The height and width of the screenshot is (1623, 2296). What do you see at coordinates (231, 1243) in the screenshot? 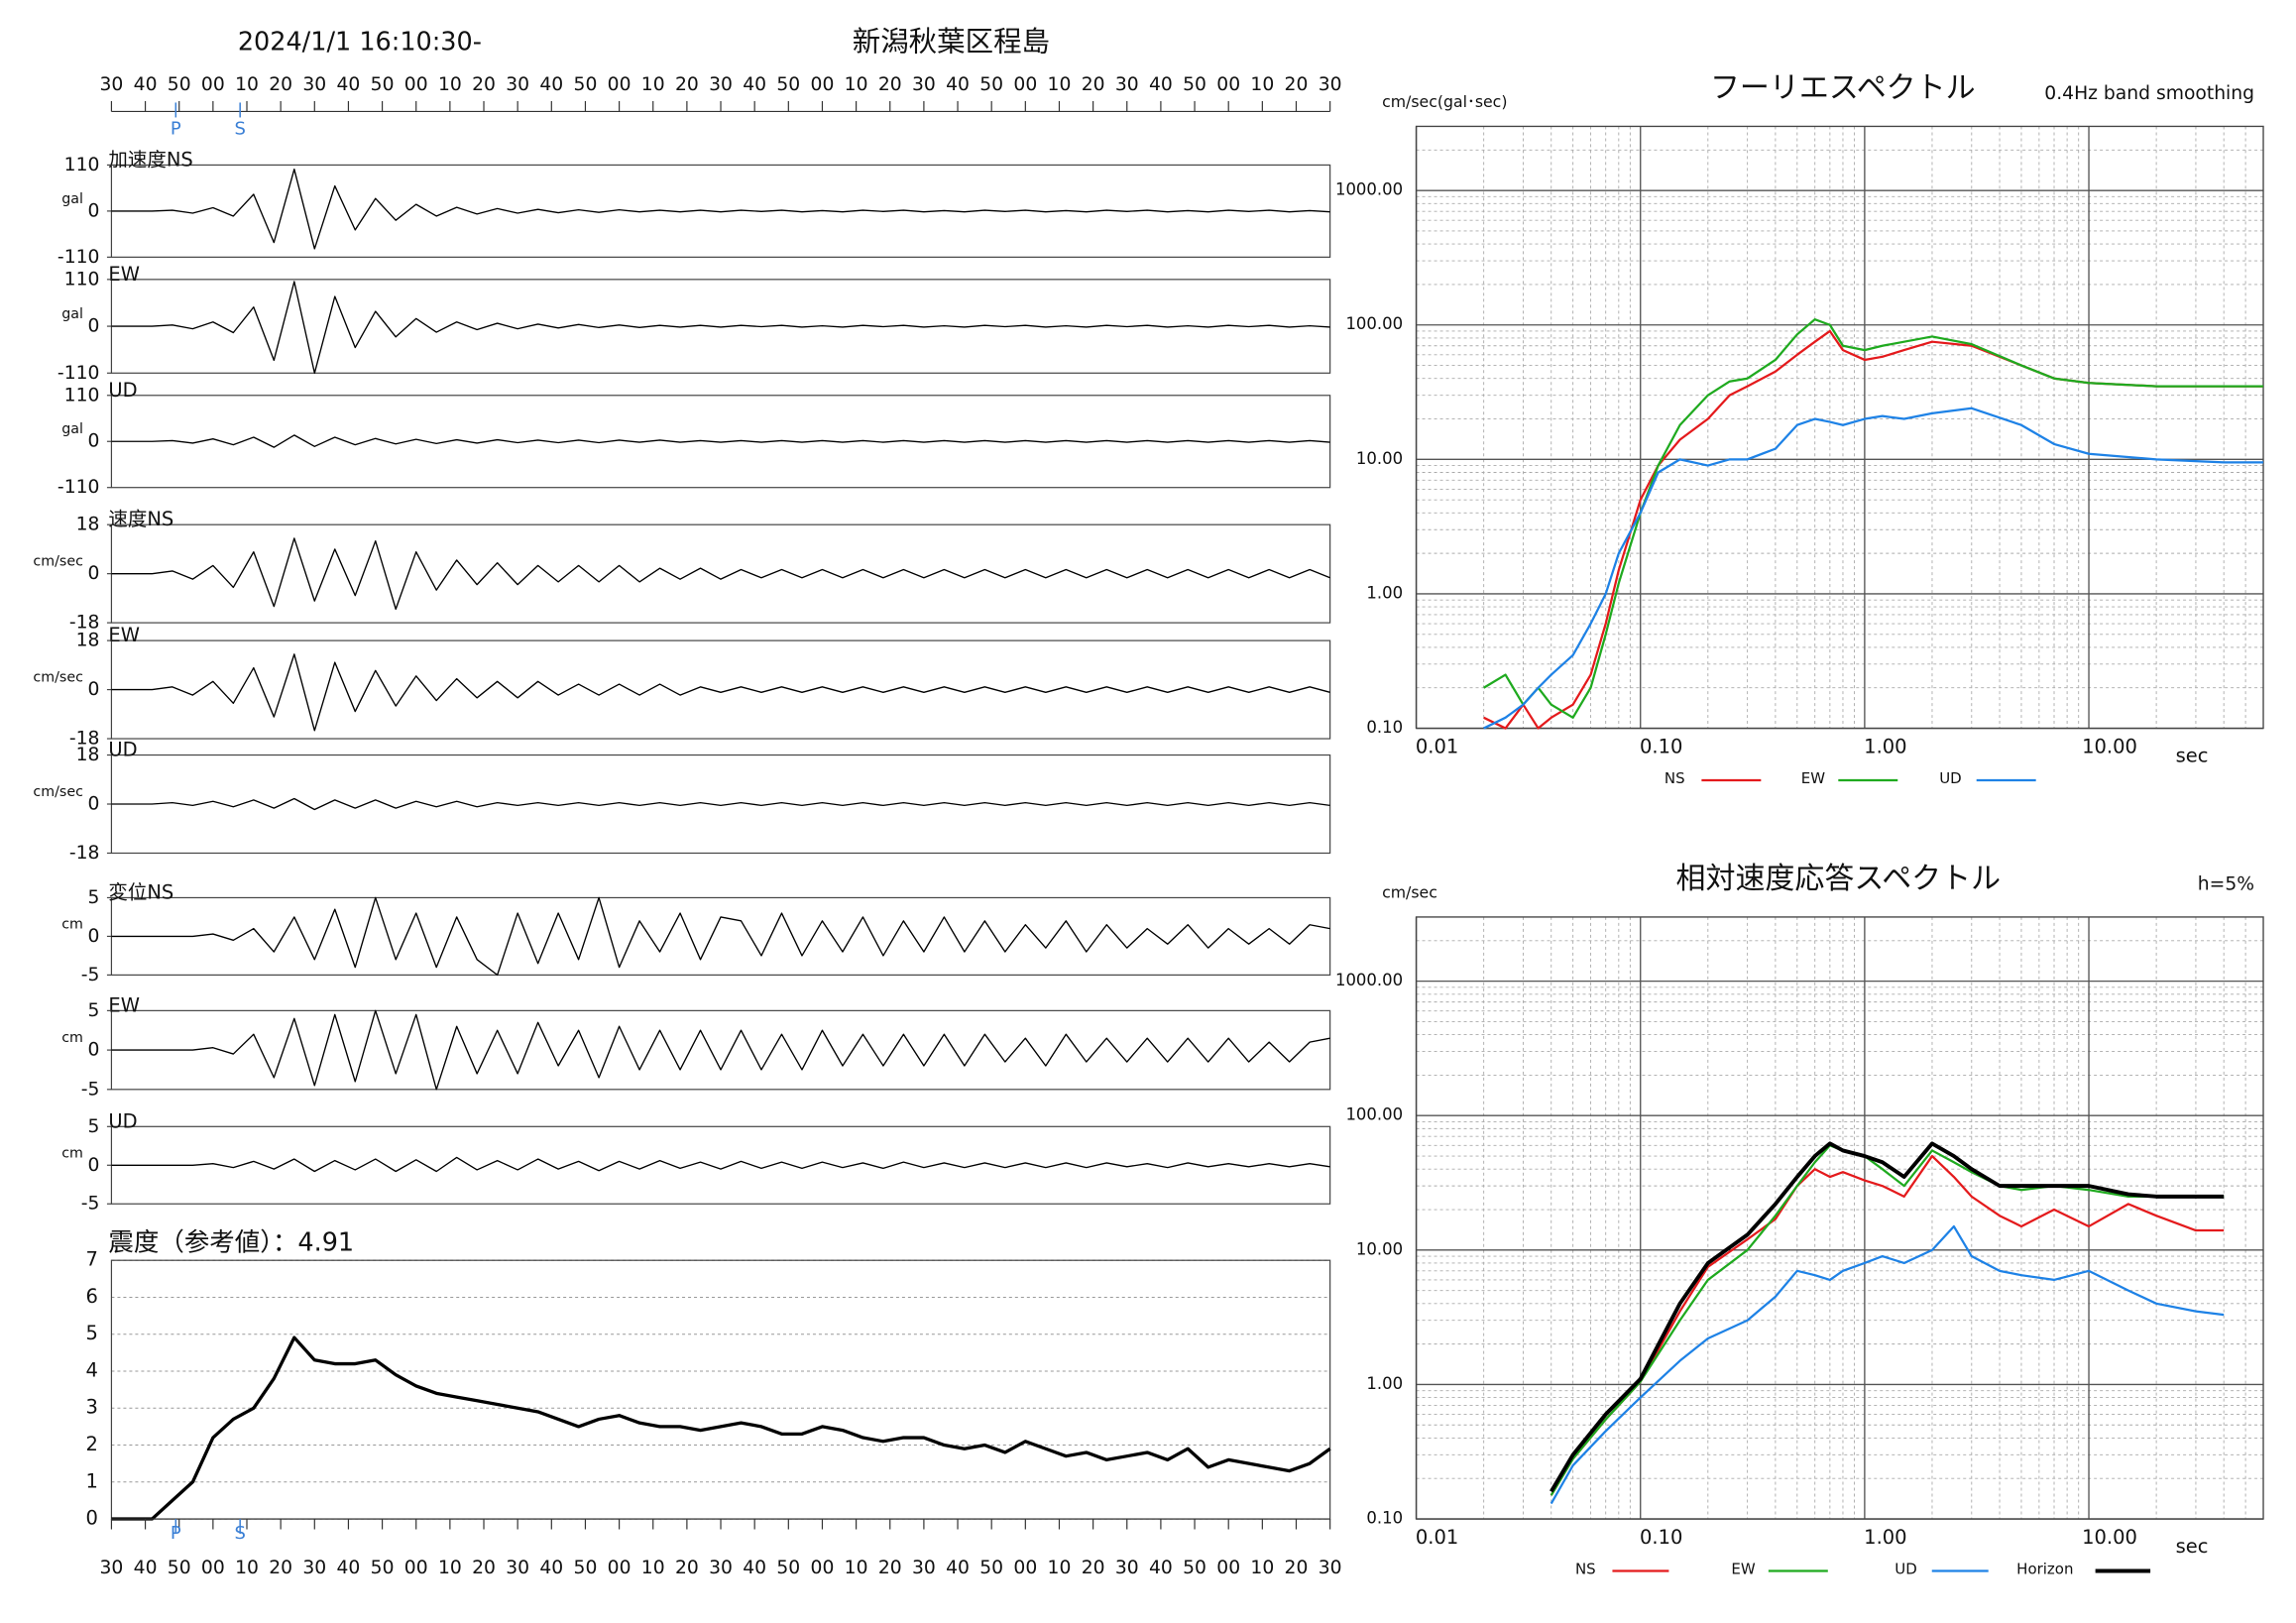
I see `chart-title: 震度（参考値）：4.91` at bounding box center [231, 1243].